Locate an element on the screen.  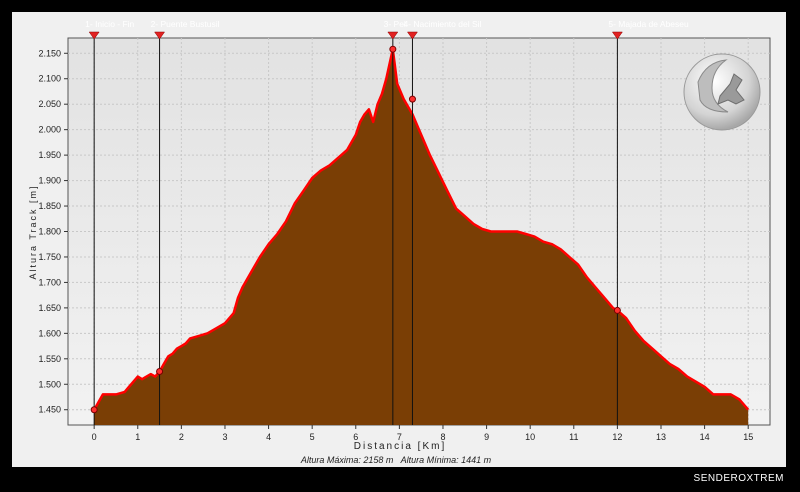
logo-seal is located at coordinates (722, 92).